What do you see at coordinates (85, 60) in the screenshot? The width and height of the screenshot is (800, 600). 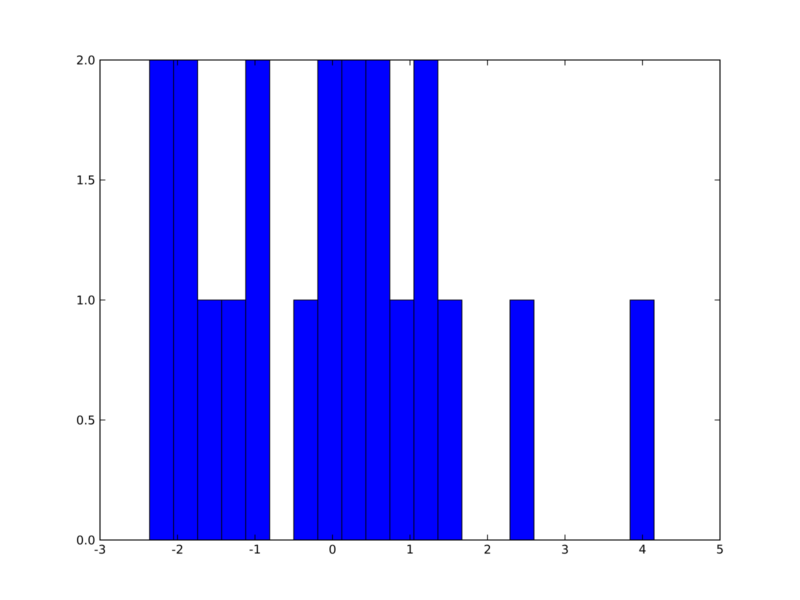 I see `y-tick-label: 2.0` at bounding box center [85, 60].